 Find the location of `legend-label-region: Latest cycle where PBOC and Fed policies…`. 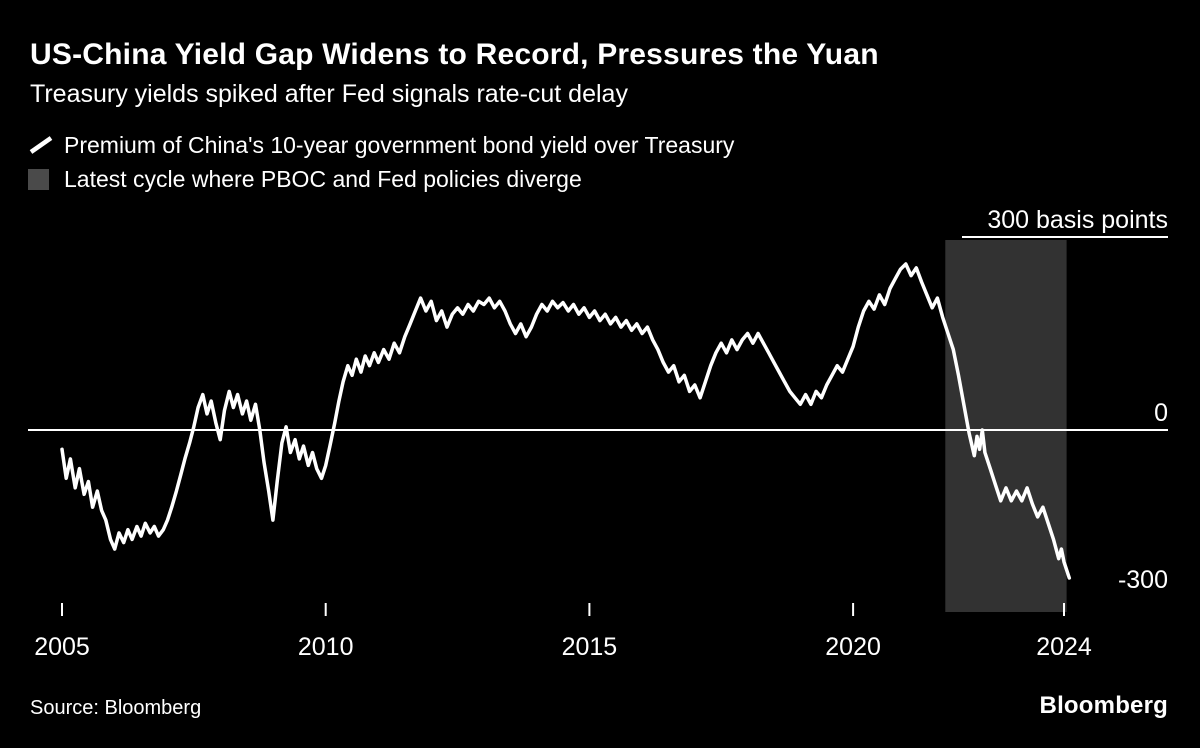

legend-label-region: Latest cycle where PBOC and Fed policies… is located at coordinates (323, 178).